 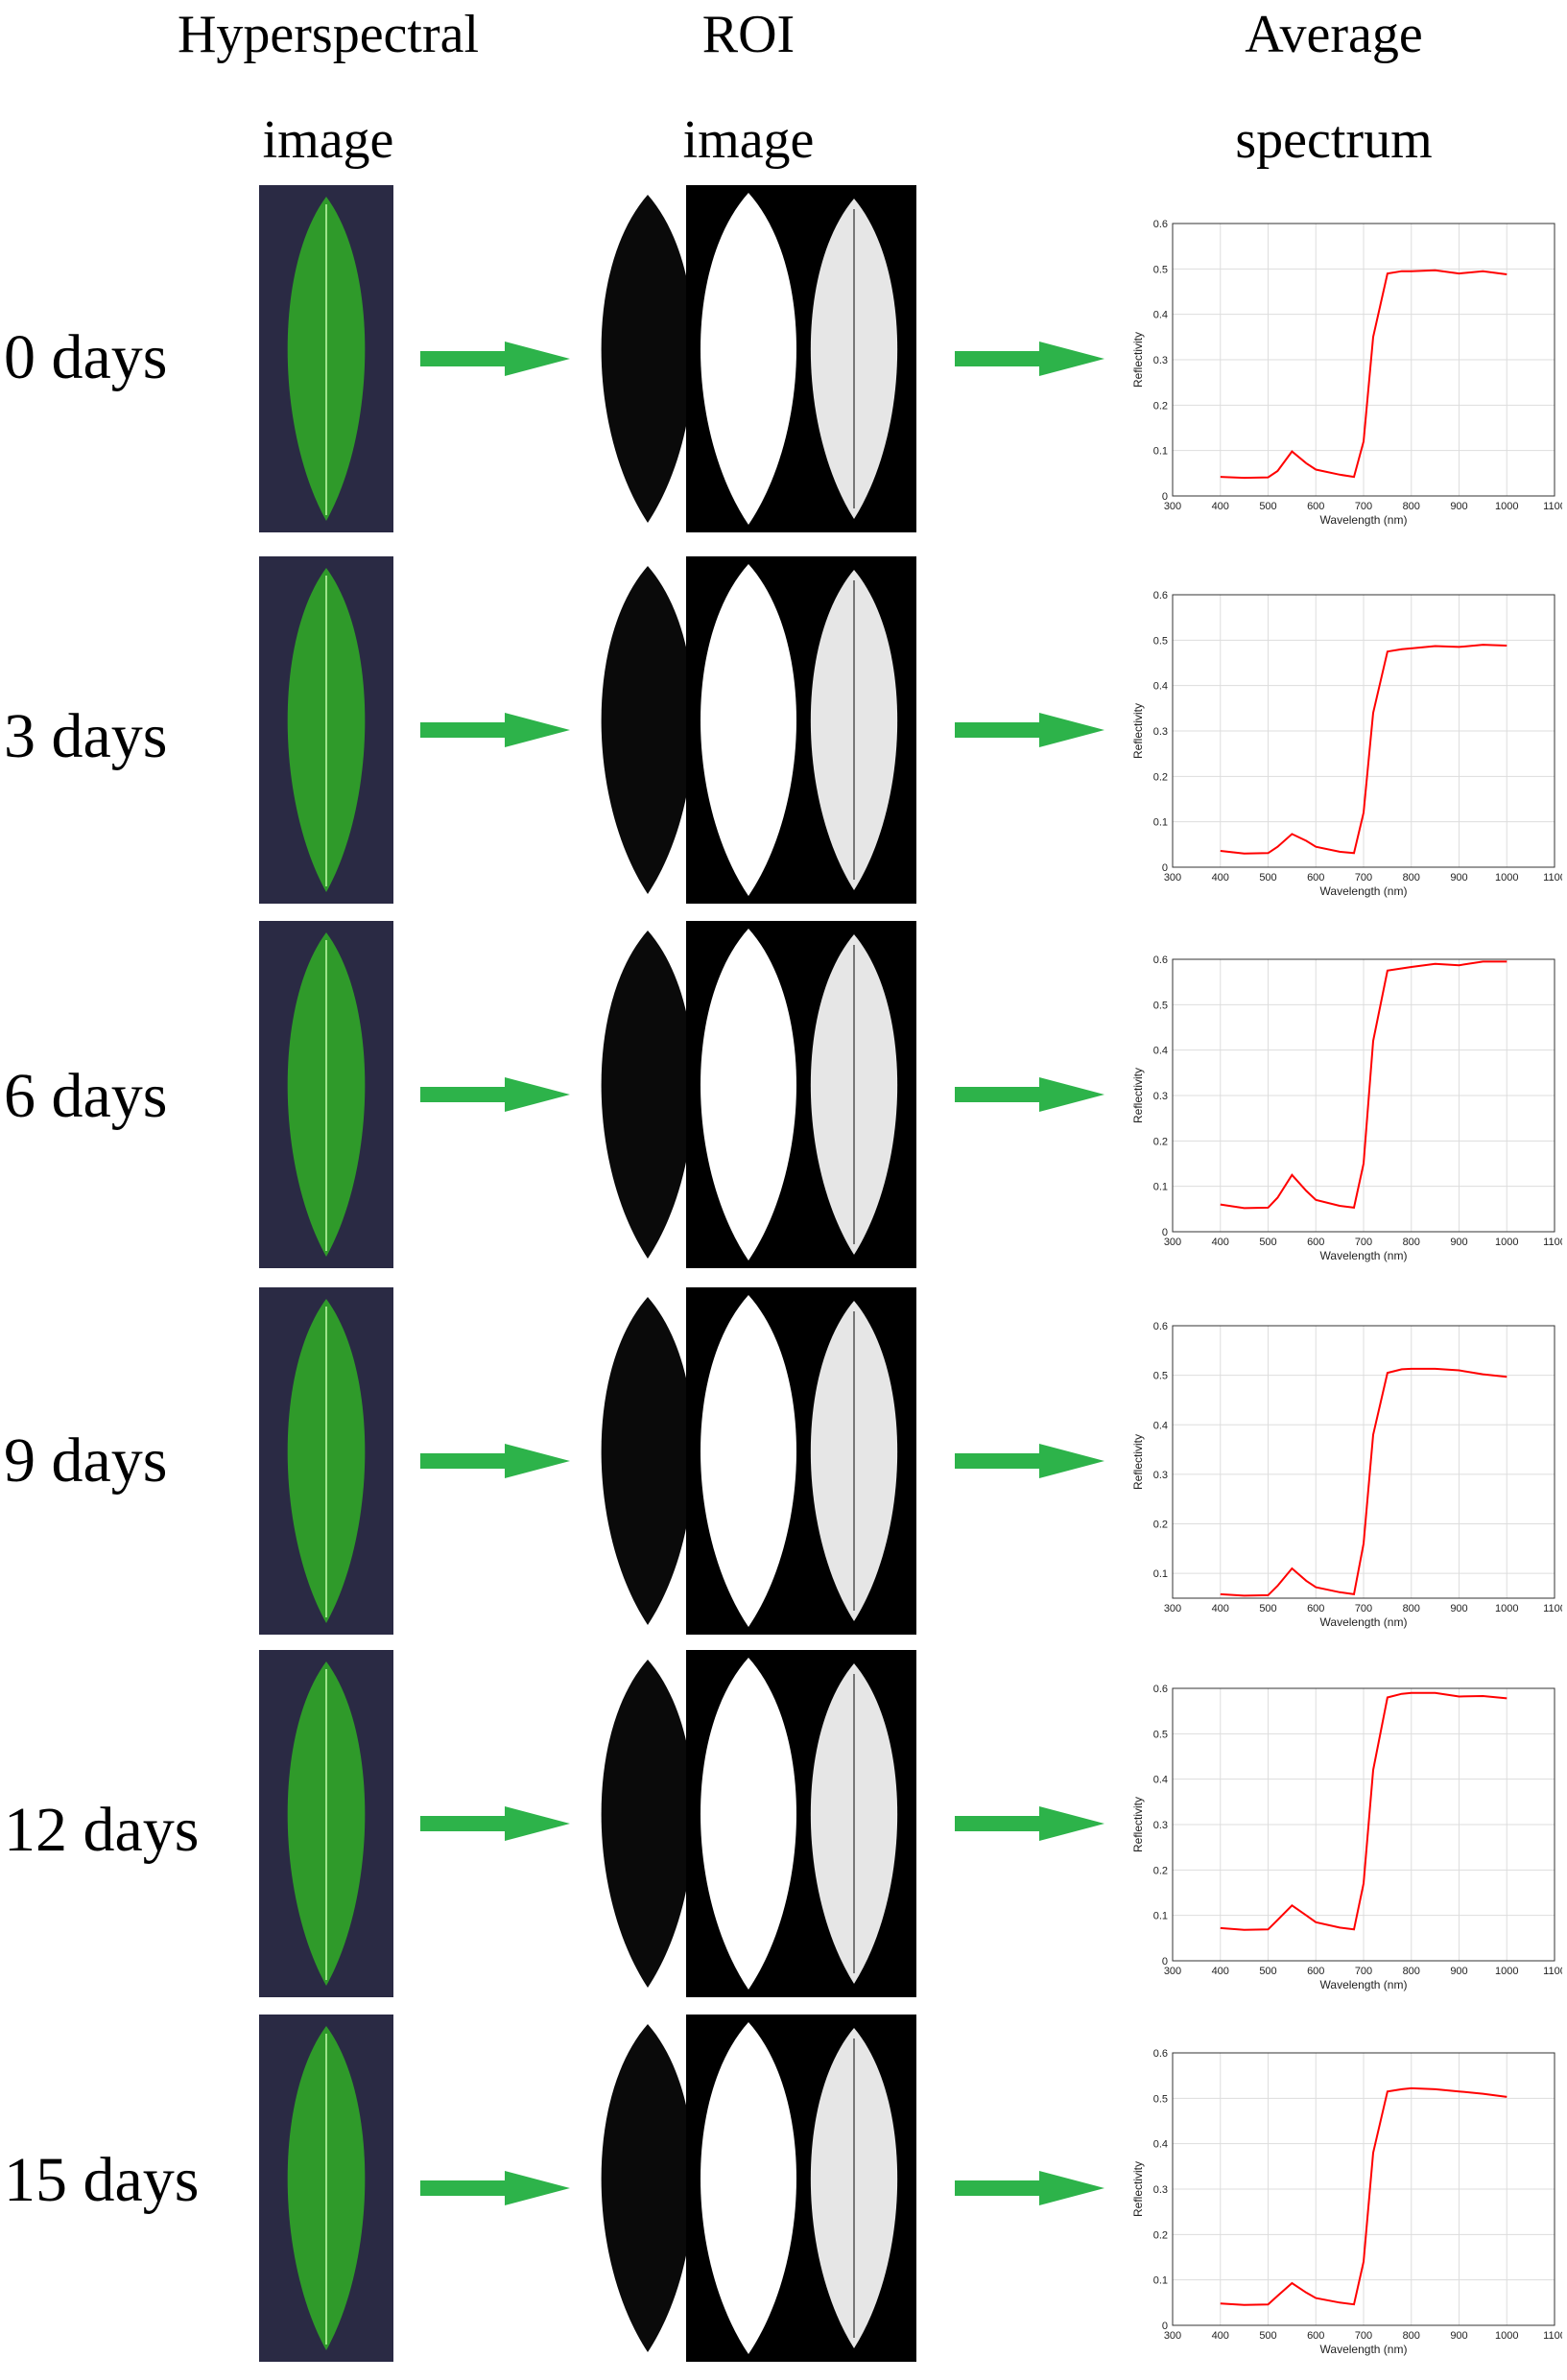 I want to click on y-tick-label: 0.3, so click(x=1160, y=2190).